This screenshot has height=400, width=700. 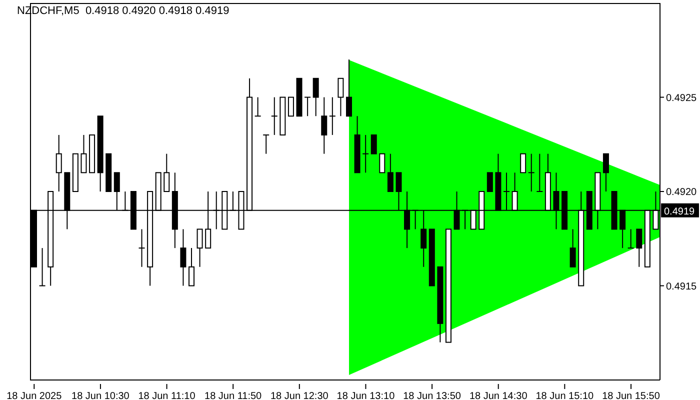 What do you see at coordinates (631, 395) in the screenshot?
I see `x-tick-label: 18 Jun 15:50` at bounding box center [631, 395].